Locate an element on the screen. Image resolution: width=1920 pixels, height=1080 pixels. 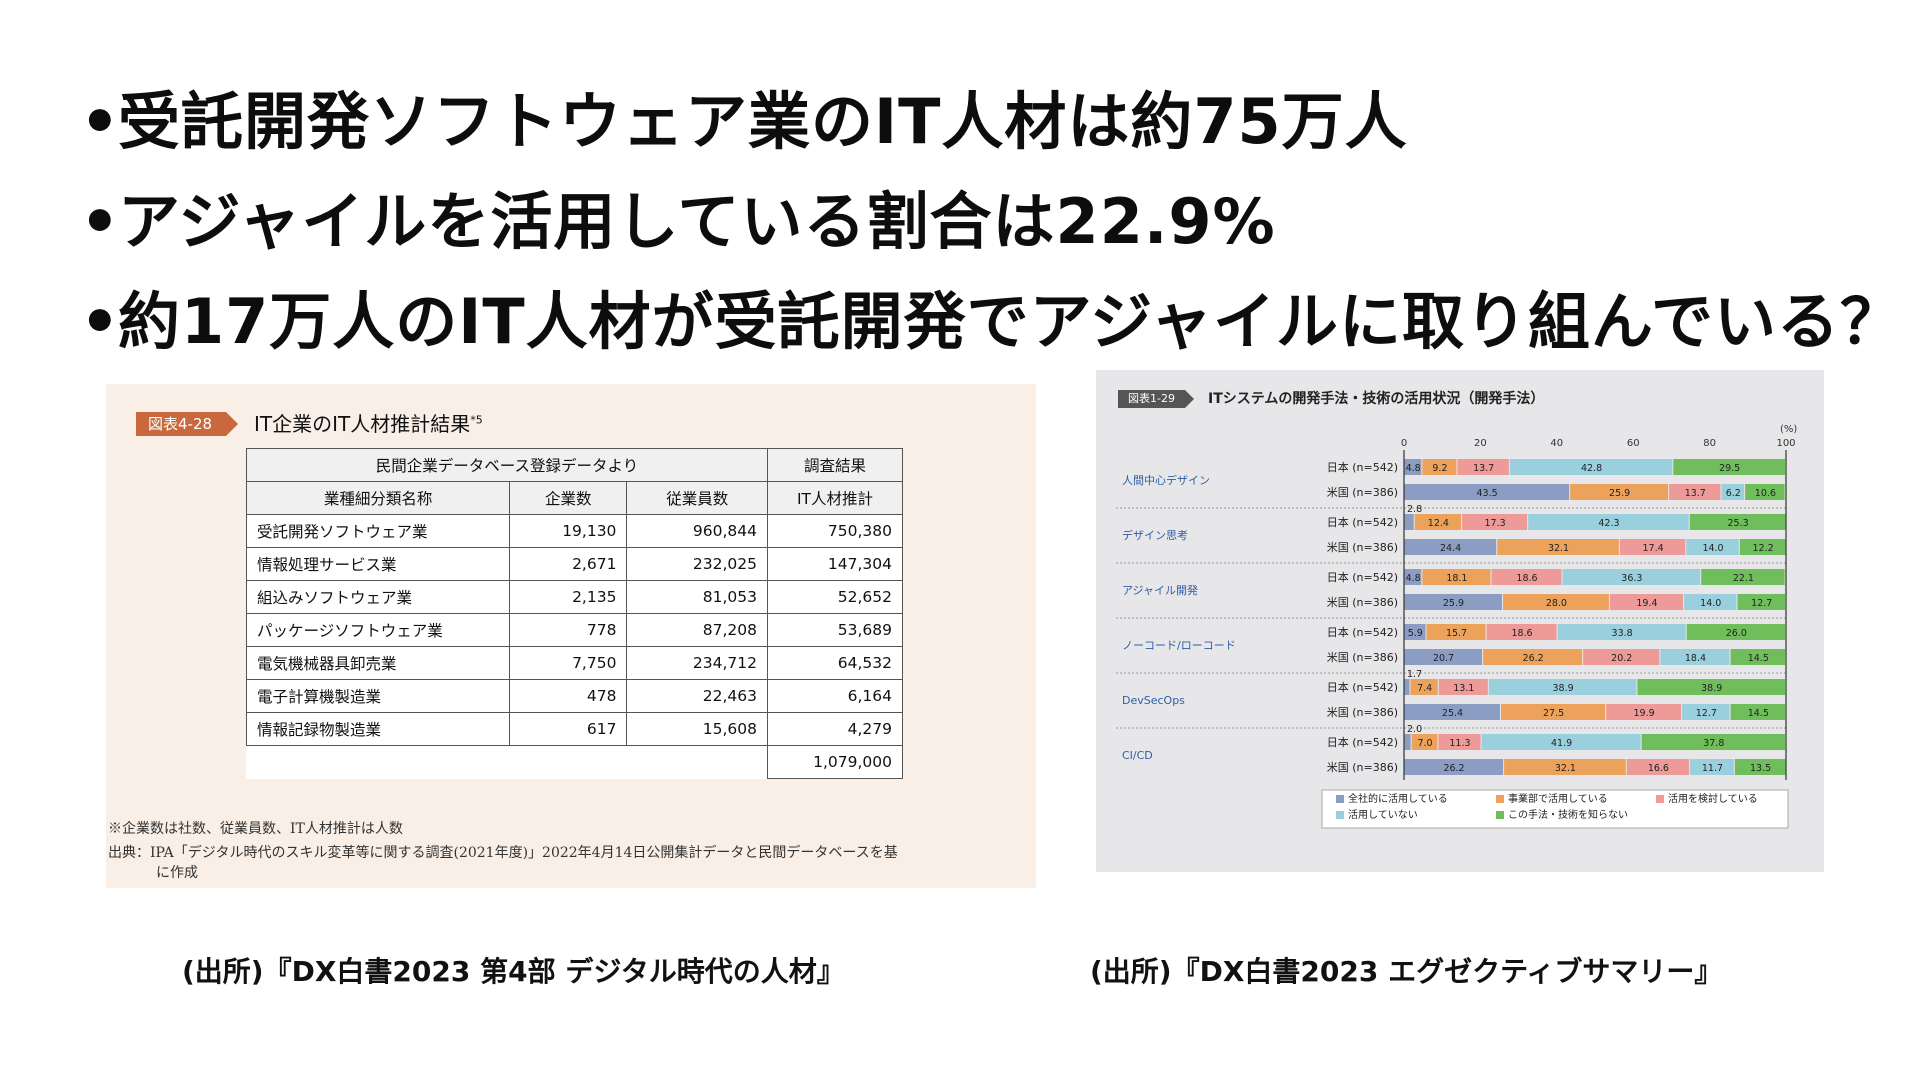
value-cell: 960,844 is located at coordinates (697, 531).